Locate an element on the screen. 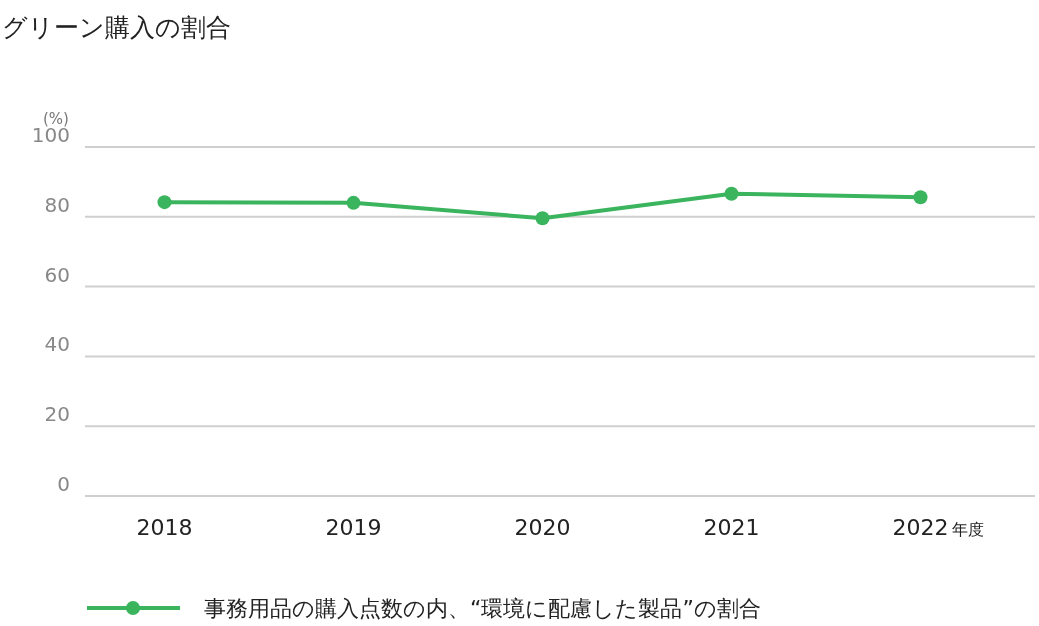 Image resolution: width=1039 pixels, height=626 pixels. y-tick-label: 80 is located at coordinates (57, 204).